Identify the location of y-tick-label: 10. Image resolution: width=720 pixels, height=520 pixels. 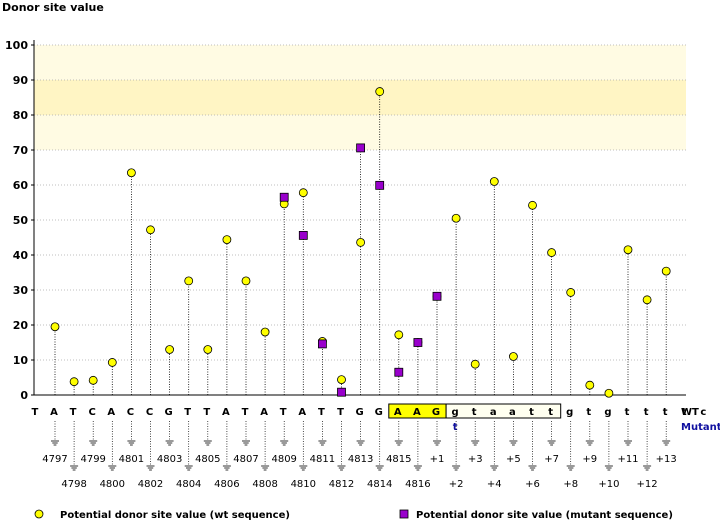
(21, 360).